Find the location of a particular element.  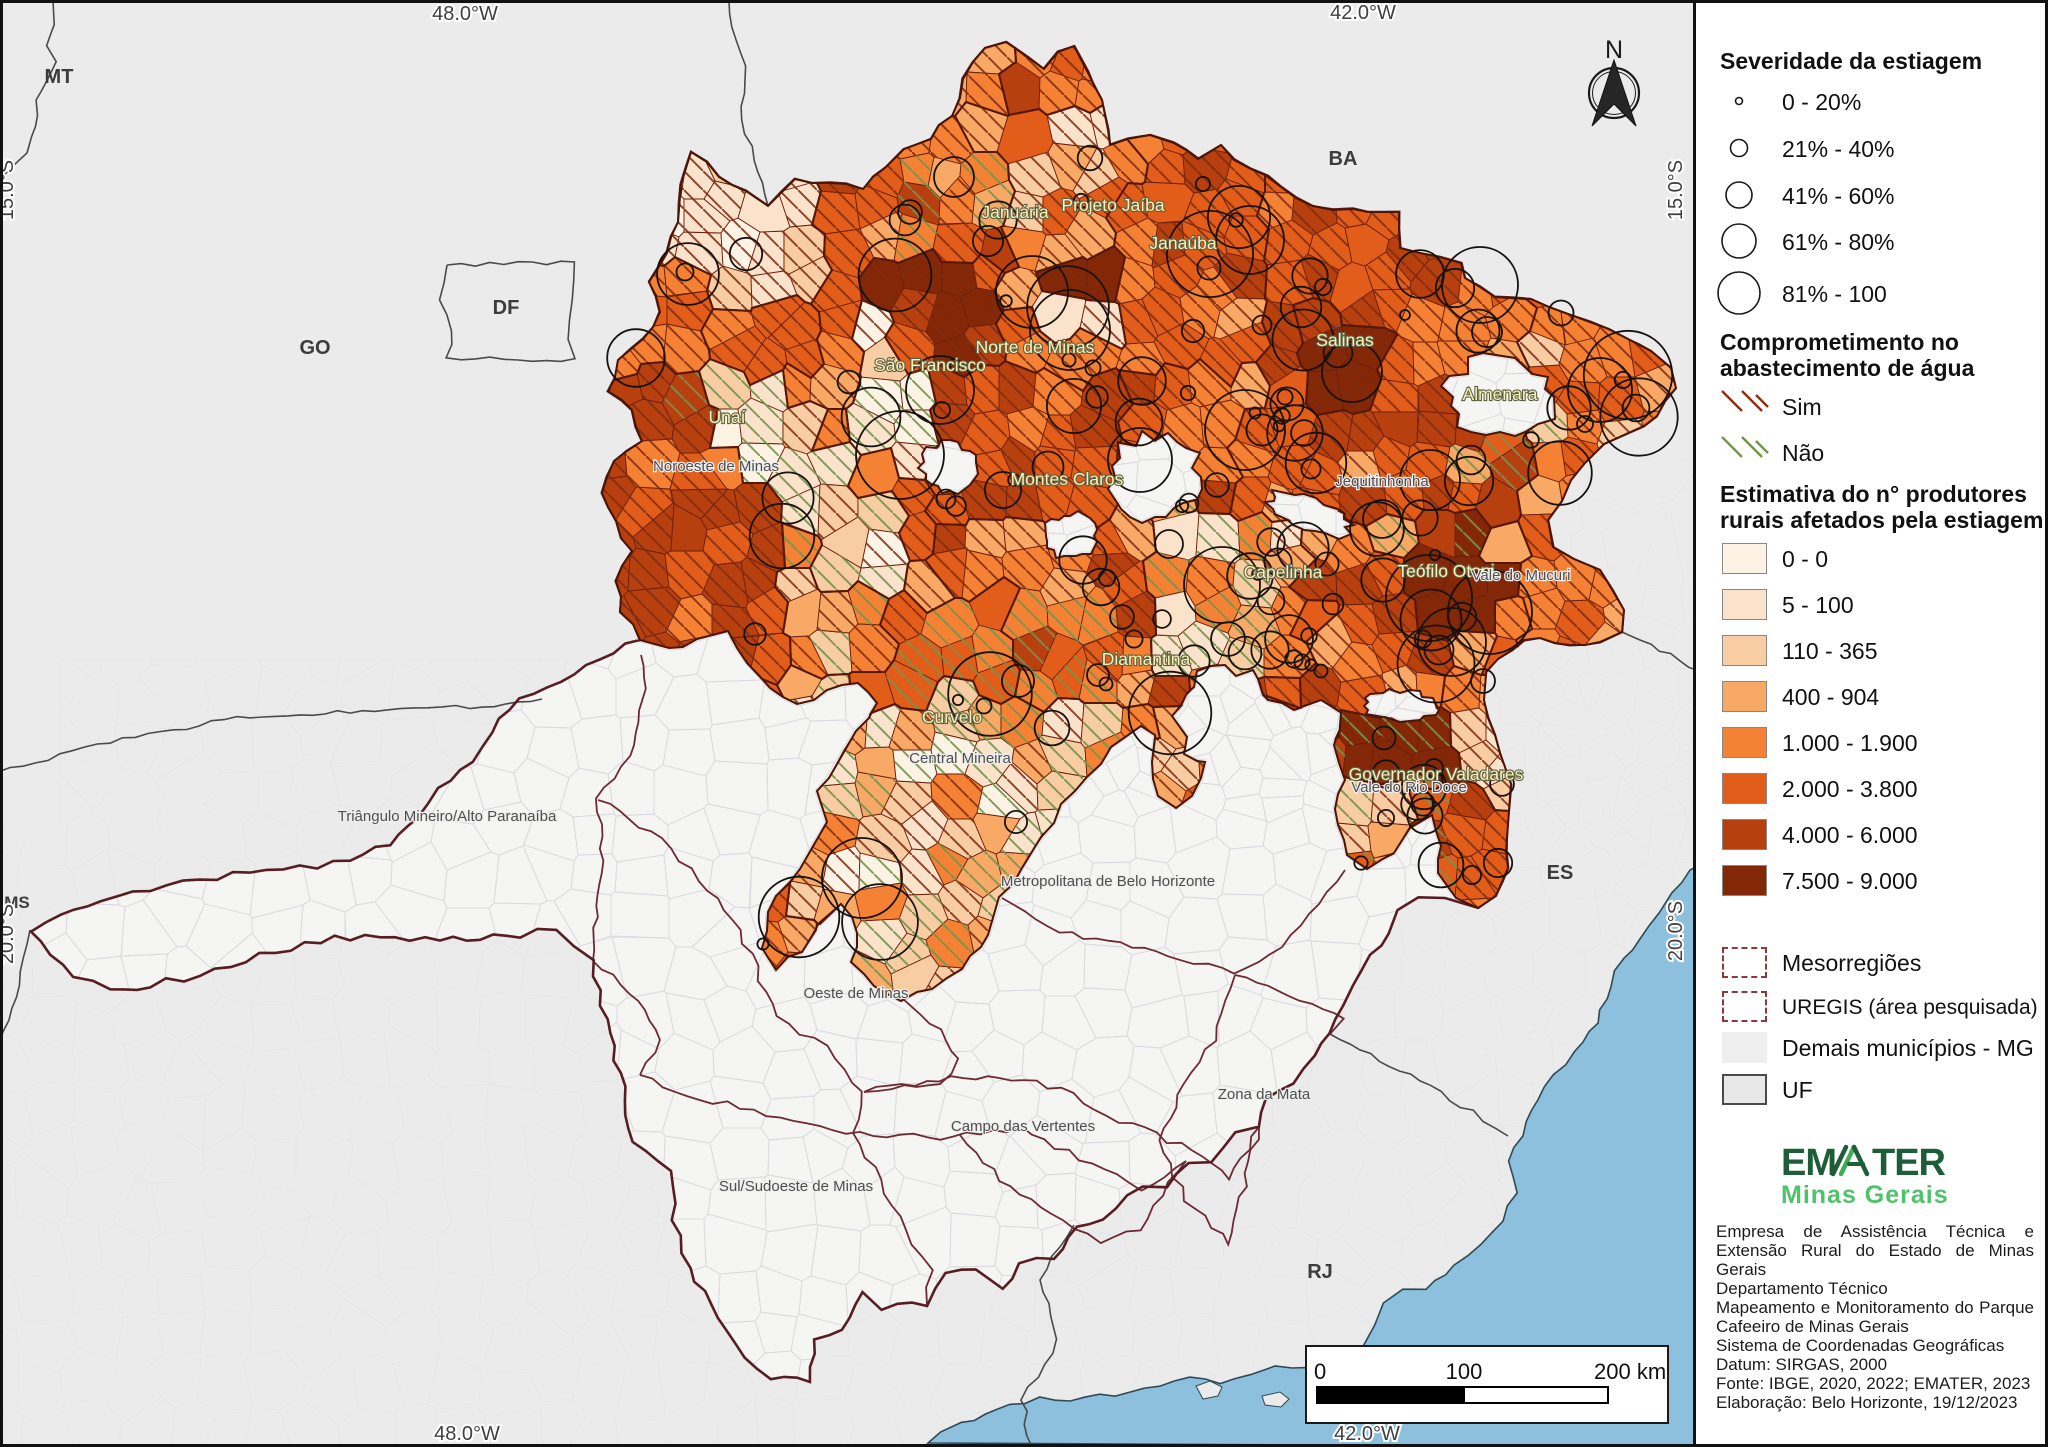

svg-text: DF is located at coordinates (506, 308).